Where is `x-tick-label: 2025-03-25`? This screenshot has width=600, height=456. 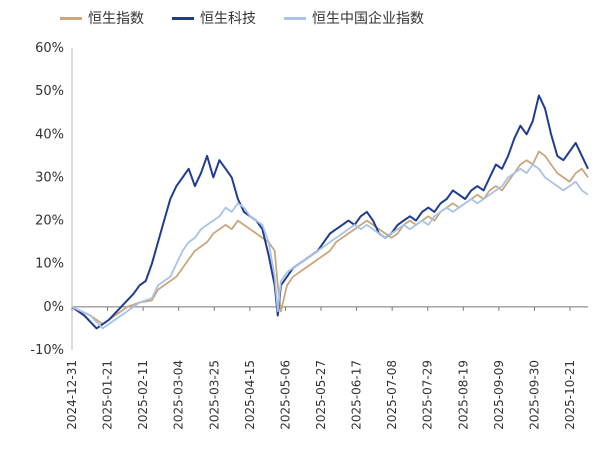
x-tick-label: 2025-03-25 is located at coordinates (214, 395).